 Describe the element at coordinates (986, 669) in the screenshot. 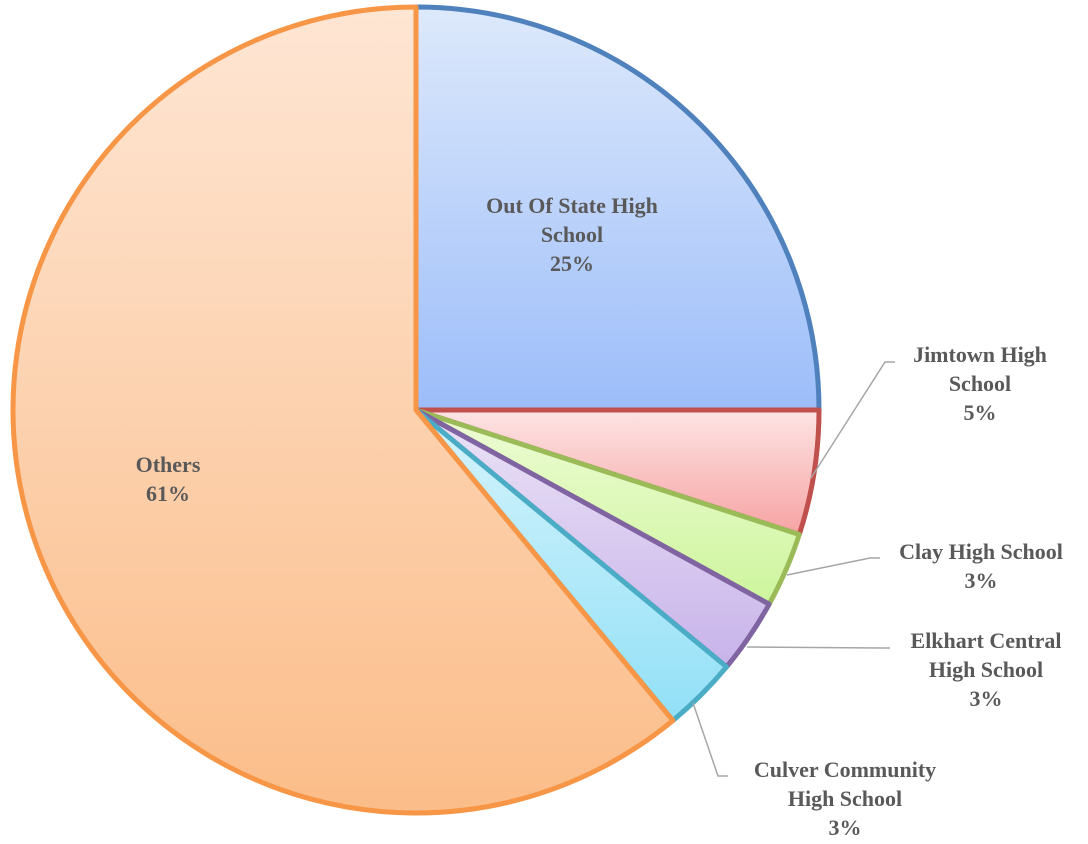

I see `slice-label: Elkhart Central High School 3%` at that location.